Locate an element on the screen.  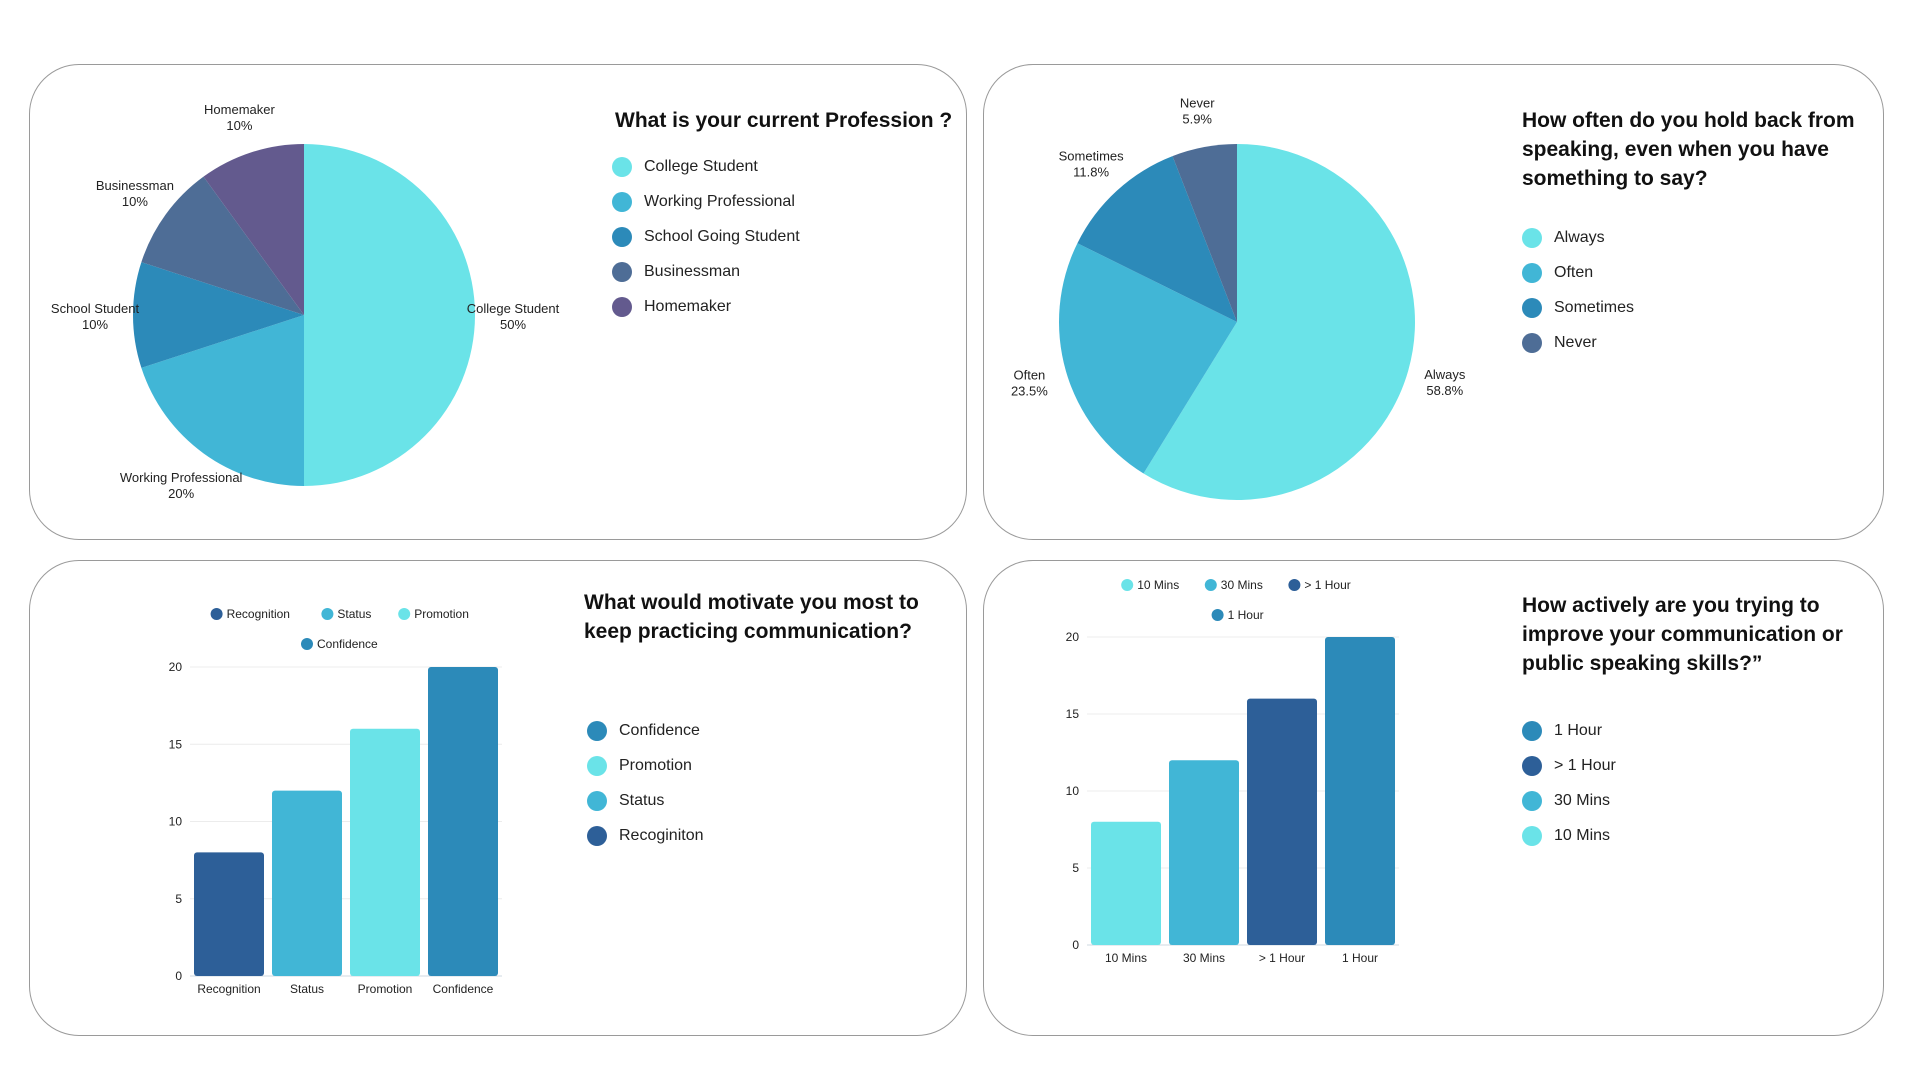
pie-data-label: Sometimes 11.8% is located at coordinates (1092, 164).